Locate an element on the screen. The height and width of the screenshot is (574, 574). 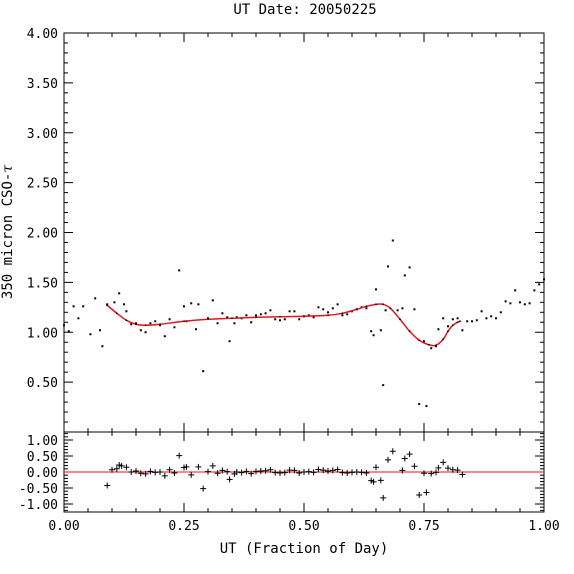
top-y-tick-label: 2.00 is located at coordinates (42, 234).